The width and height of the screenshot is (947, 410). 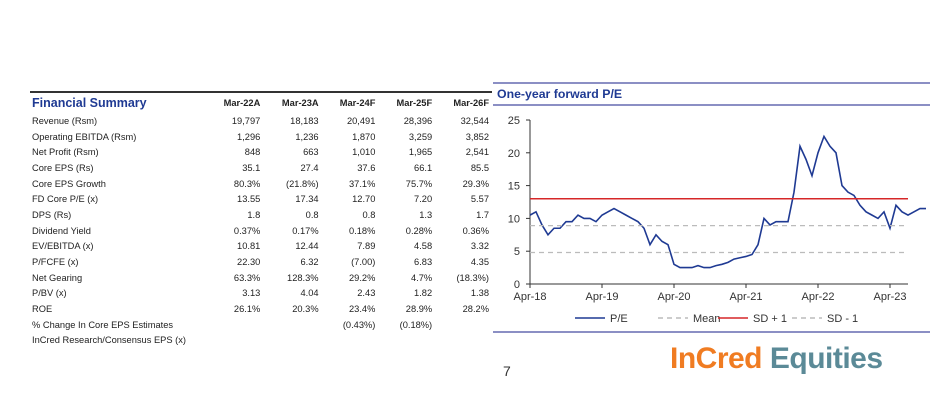 I want to click on table-cell: 37.1%, so click(x=362, y=183).